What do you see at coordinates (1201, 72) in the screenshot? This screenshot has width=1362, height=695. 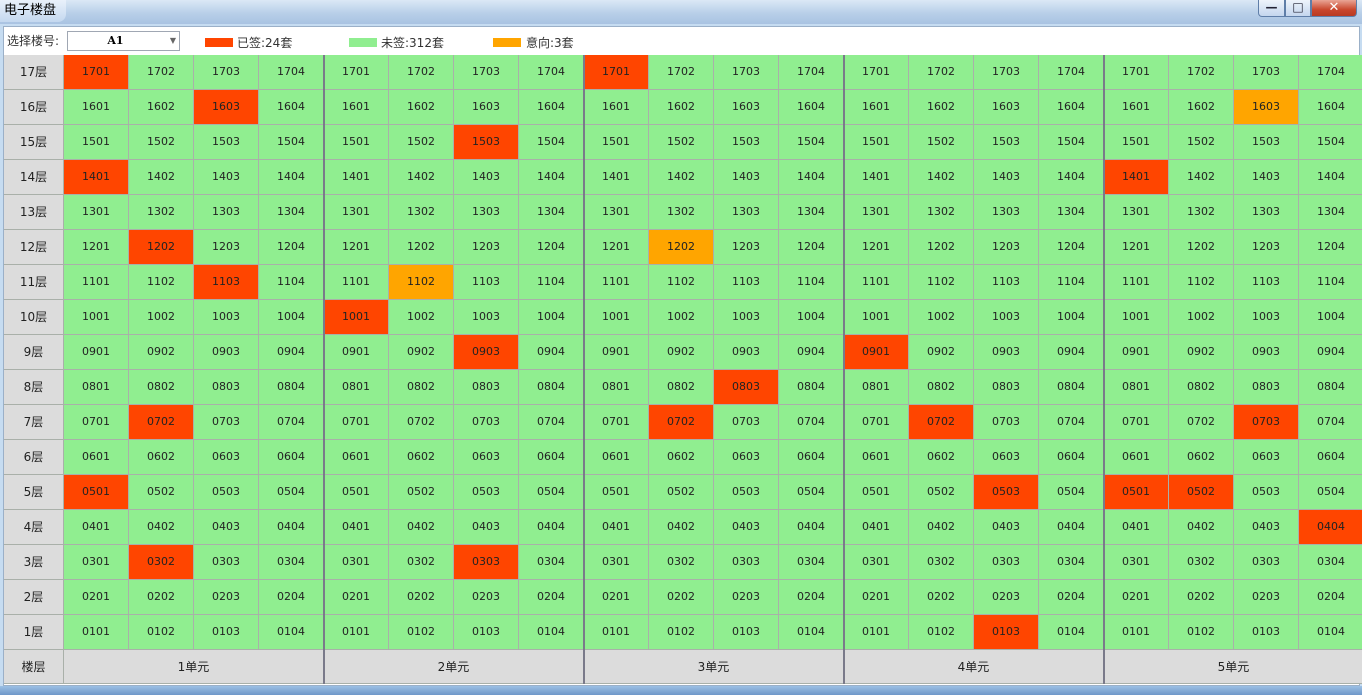 I see `room-cell: 1702` at bounding box center [1201, 72].